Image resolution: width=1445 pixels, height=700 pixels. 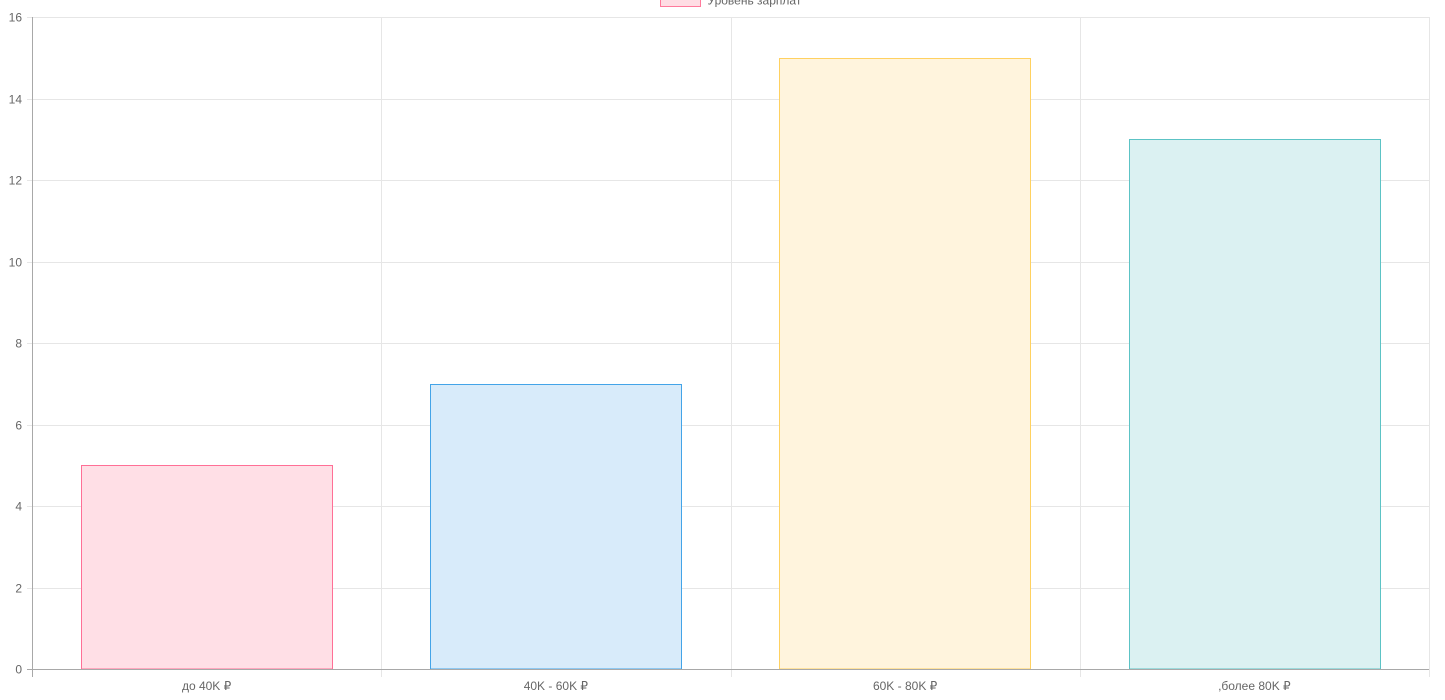 I want to click on x-tick-label: 40K - 60K ₽, so click(x=556, y=686).